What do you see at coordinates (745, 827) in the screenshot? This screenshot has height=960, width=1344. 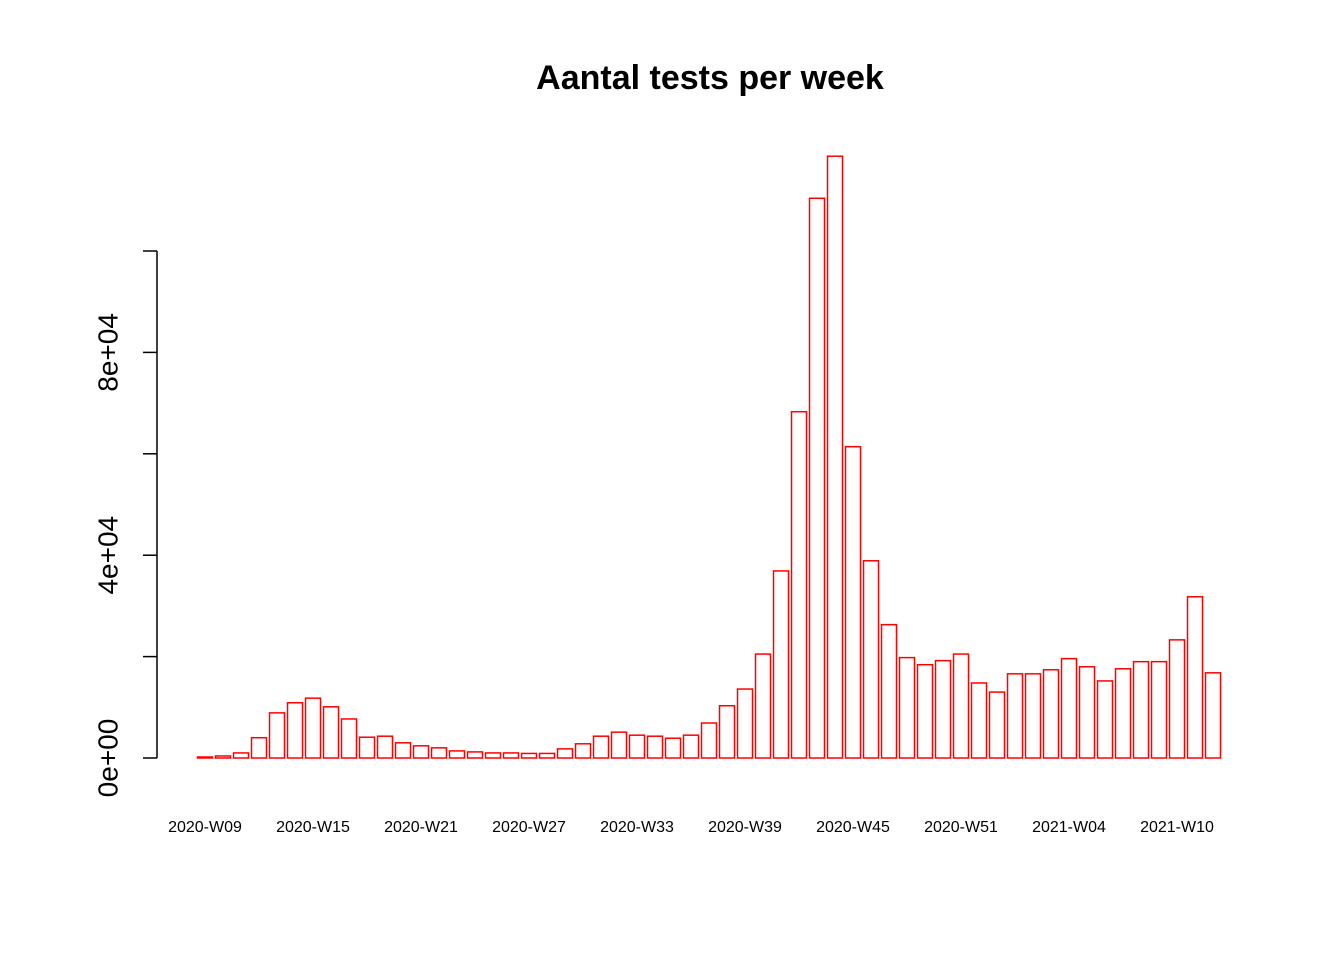 I see `x-tick-label: 2020-W39` at bounding box center [745, 827].